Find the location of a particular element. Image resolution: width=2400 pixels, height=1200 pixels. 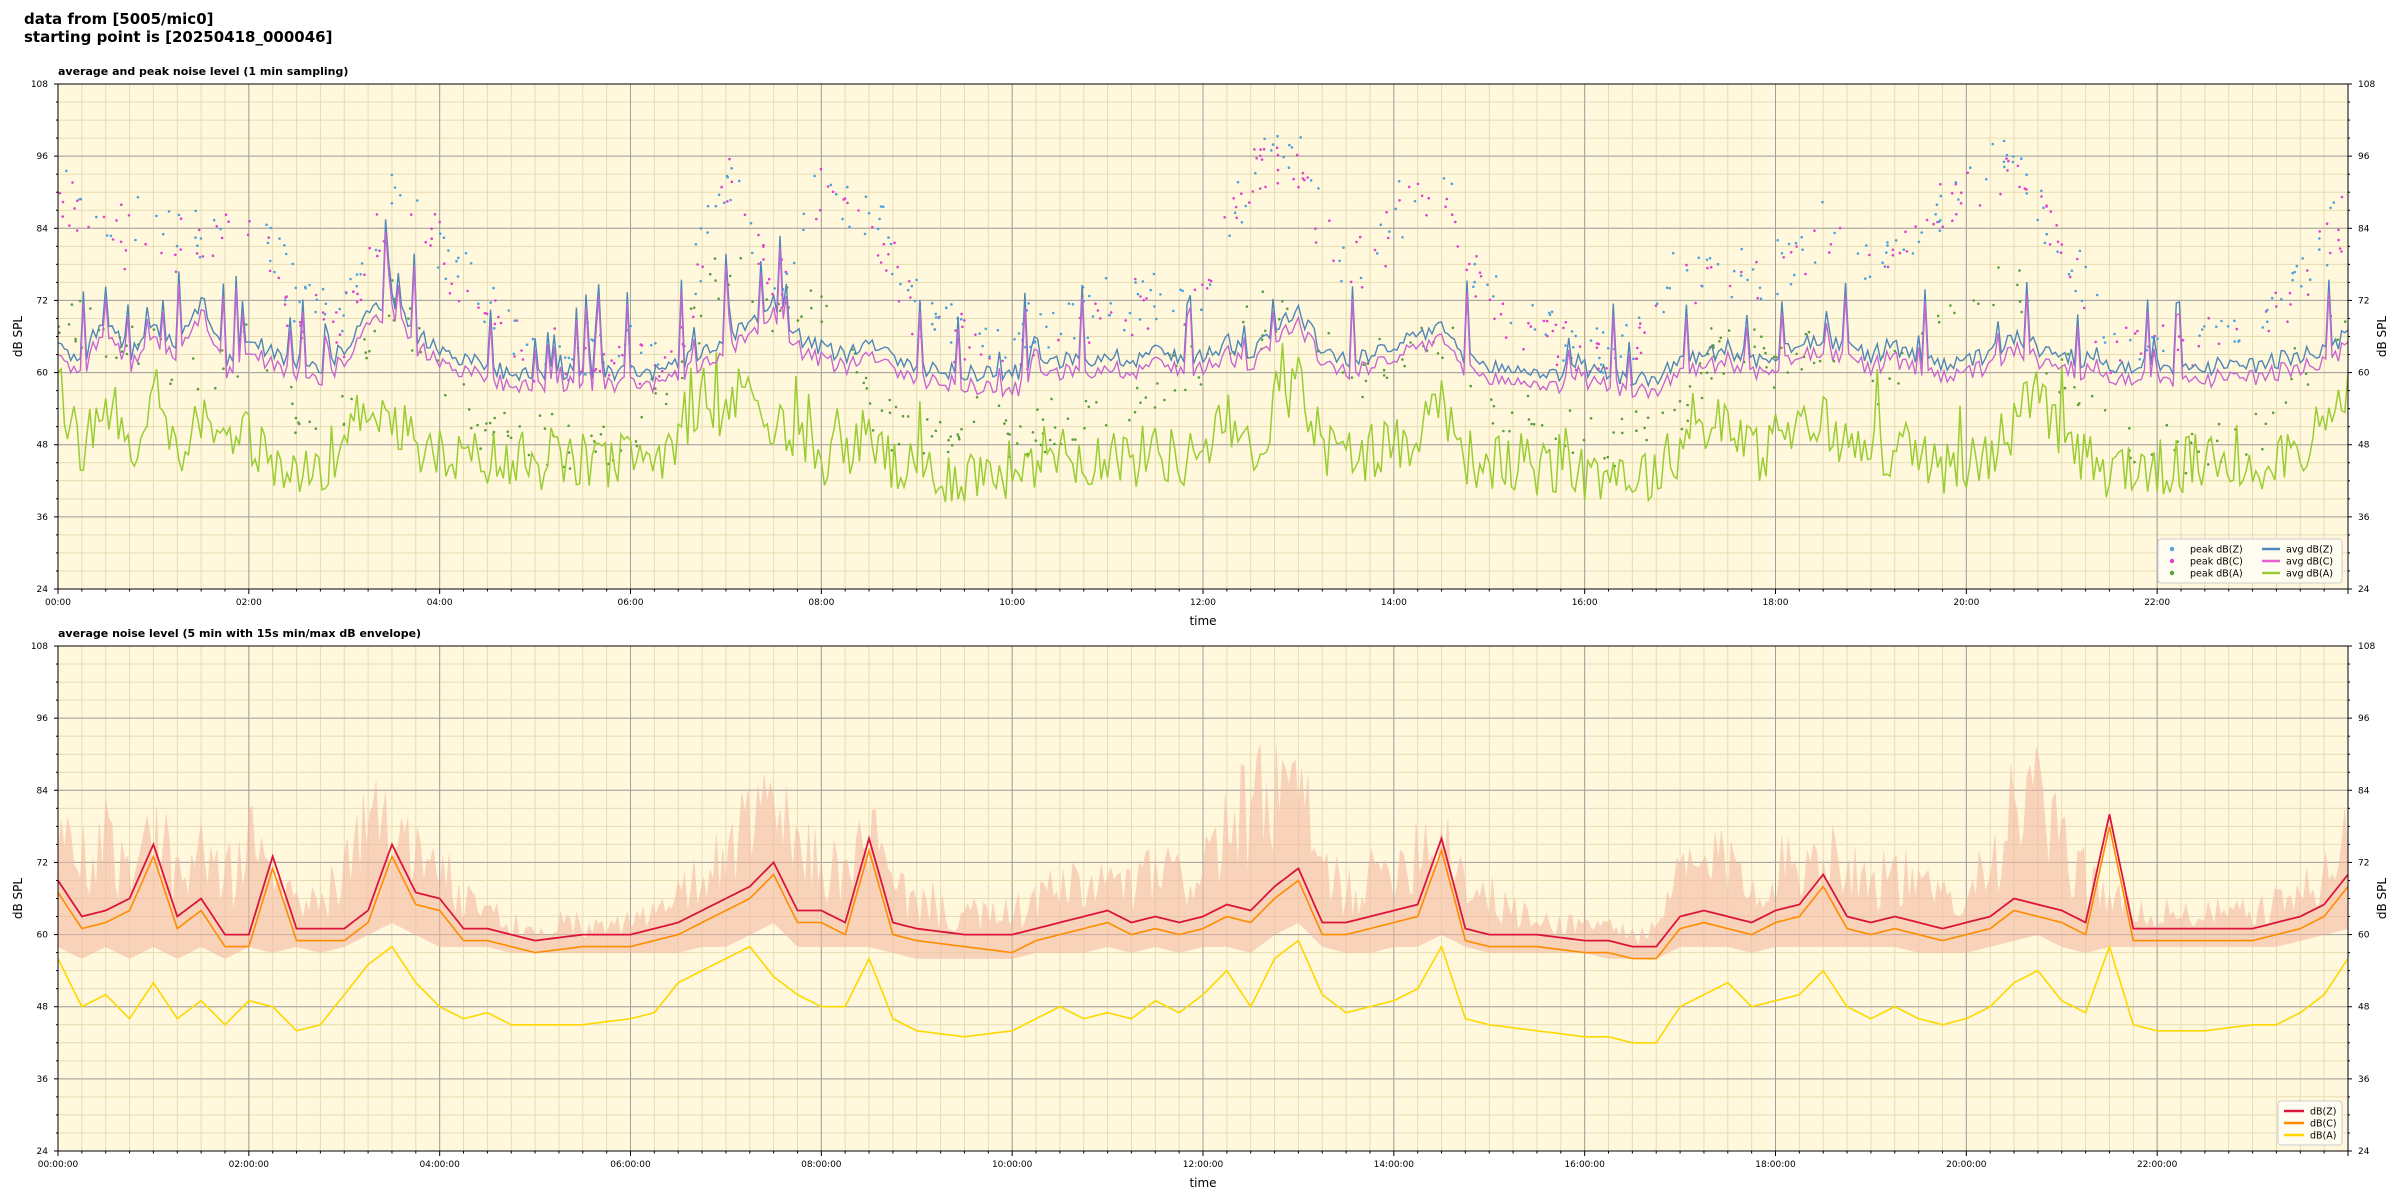

x-axis-label: time is located at coordinates (1202, 1183).